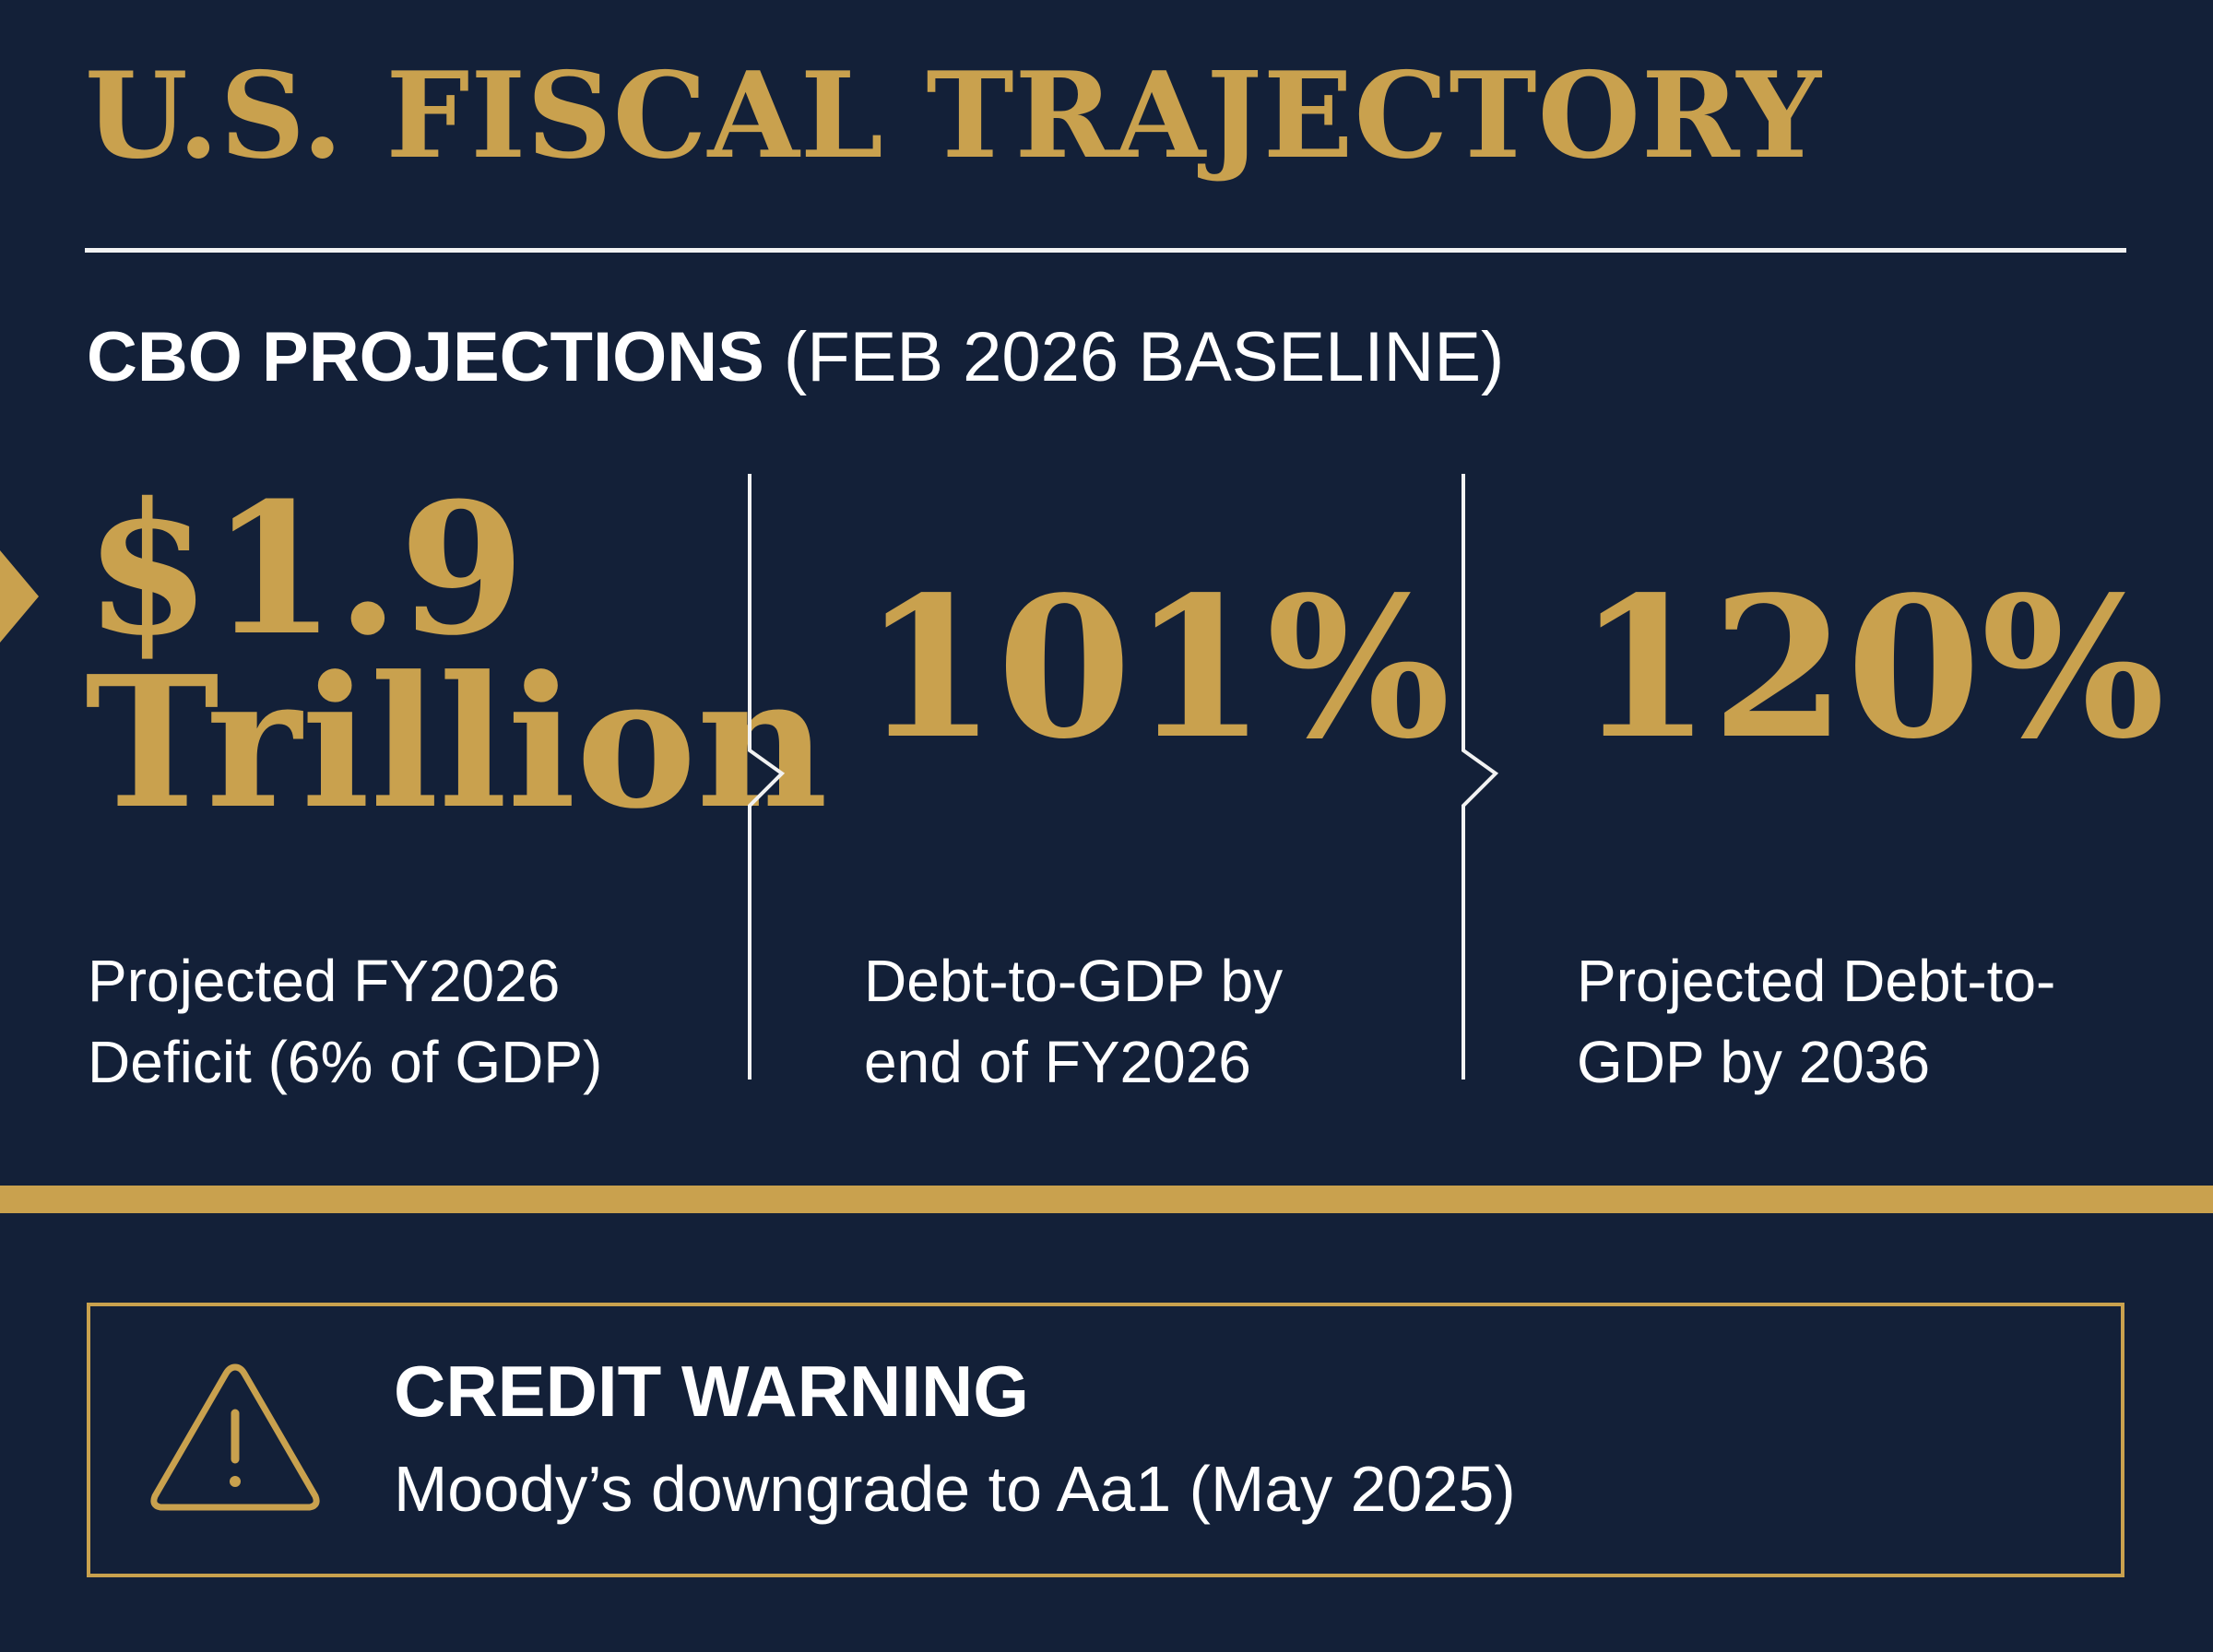  What do you see at coordinates (305, 570) in the screenshot?
I see `stat-deficit-amount: $1.9` at bounding box center [305, 570].